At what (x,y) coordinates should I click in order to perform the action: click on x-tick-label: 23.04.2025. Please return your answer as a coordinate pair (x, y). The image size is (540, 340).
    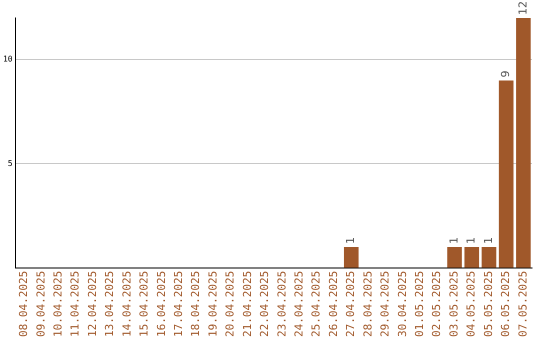
    Looking at the image, I should click on (281, 304).